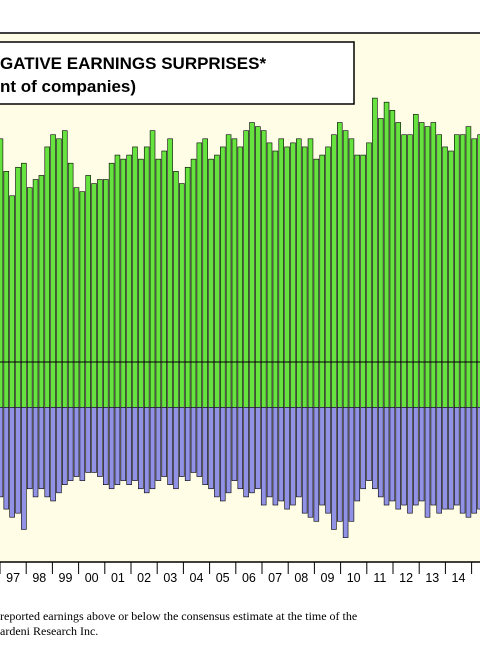 The image size is (480, 650). What do you see at coordinates (432, 578) in the screenshot?
I see `x-tick-label: 13` at bounding box center [432, 578].